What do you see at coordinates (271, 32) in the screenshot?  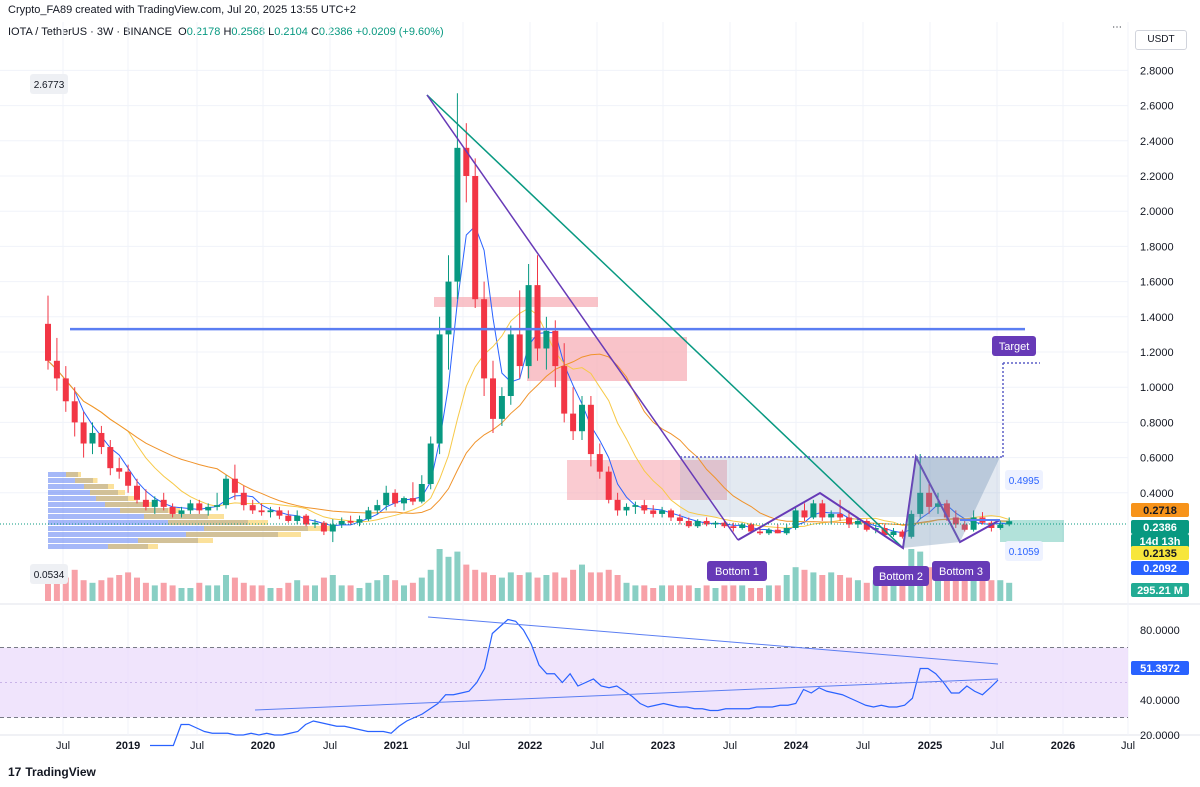 I see `low-label: L` at bounding box center [271, 32].